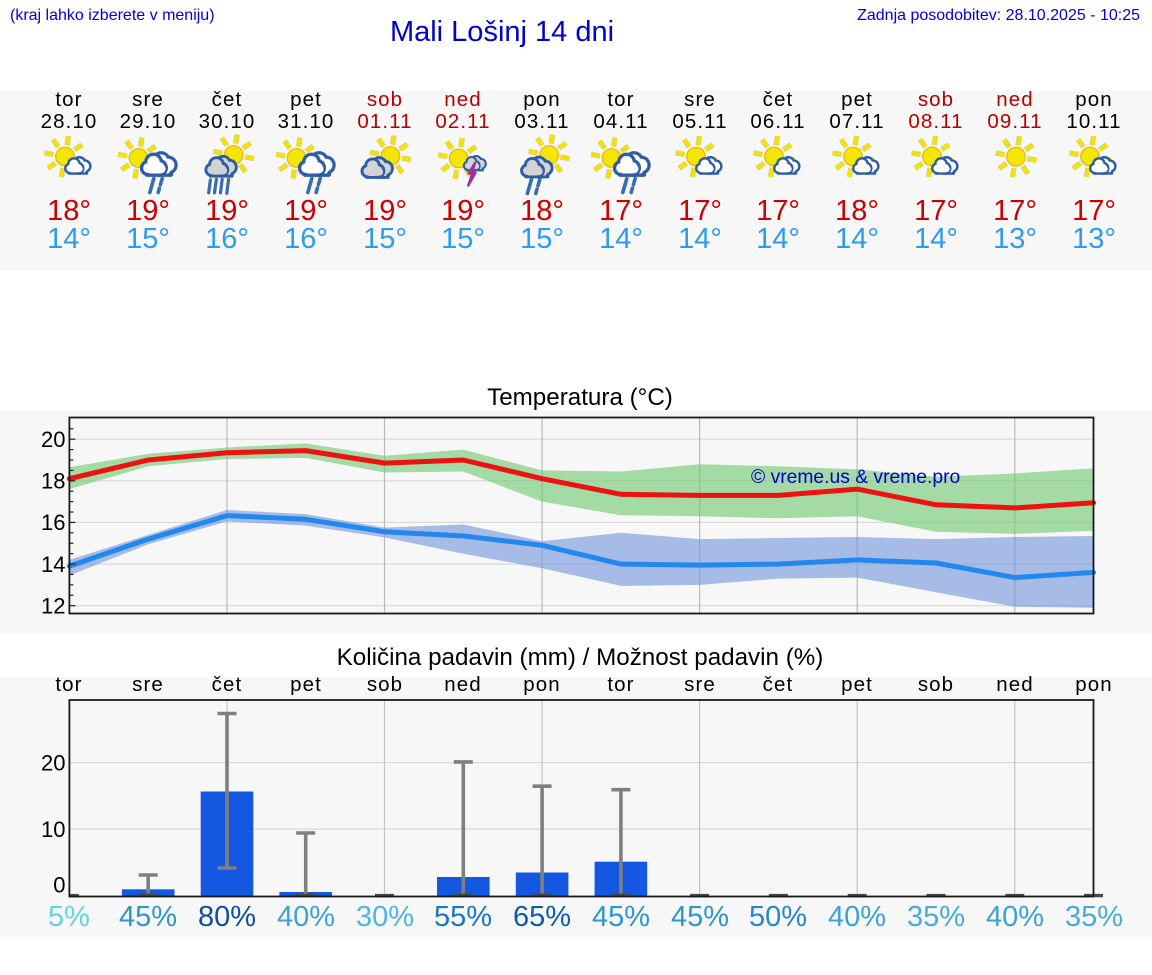 The height and width of the screenshot is (975, 1152). What do you see at coordinates (59, 885) in the screenshot?
I see `svg-text: 0` at bounding box center [59, 885].